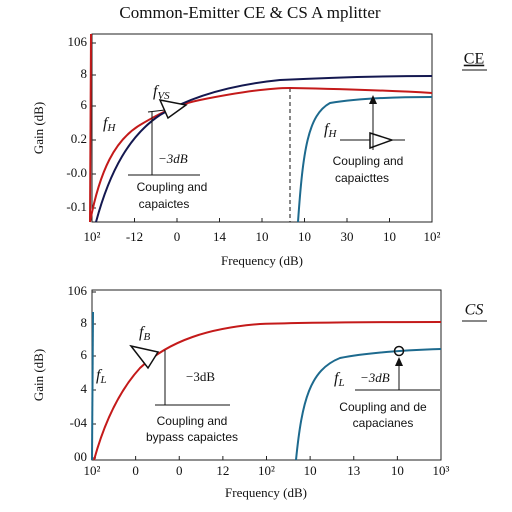 The image size is (512, 512). I want to click on panel-label: CE, so click(474, 59).